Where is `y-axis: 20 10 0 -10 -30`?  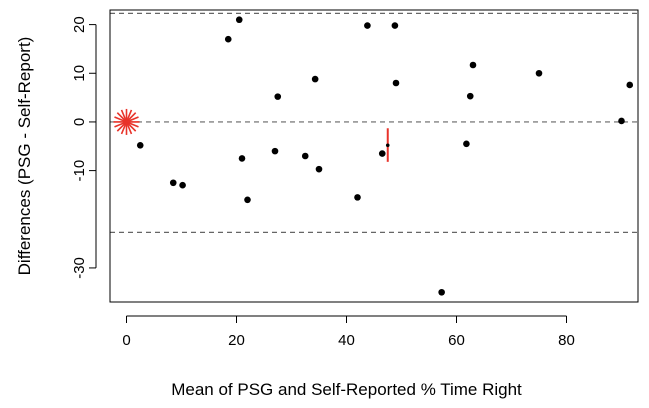 y-axis: 20 10 0 -10 -30 is located at coordinates (84, 147).